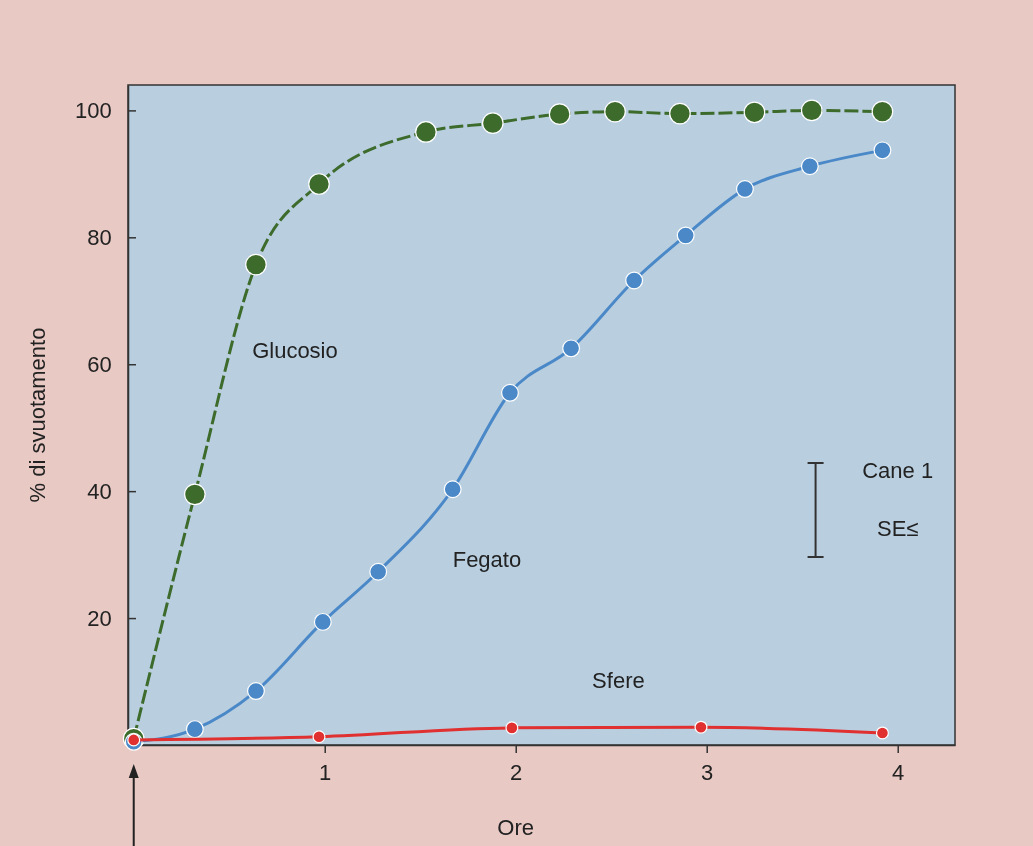 This screenshot has width=1033, height=846. Describe the element at coordinates (516, 773) in the screenshot. I see `x-tick-label: 2` at that location.